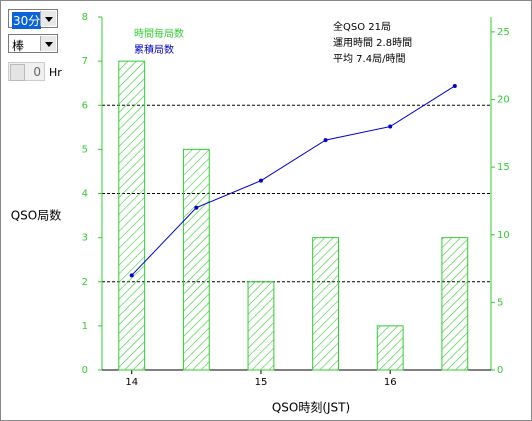  I want to click on y-axis-label: QSO局数, so click(36, 215).